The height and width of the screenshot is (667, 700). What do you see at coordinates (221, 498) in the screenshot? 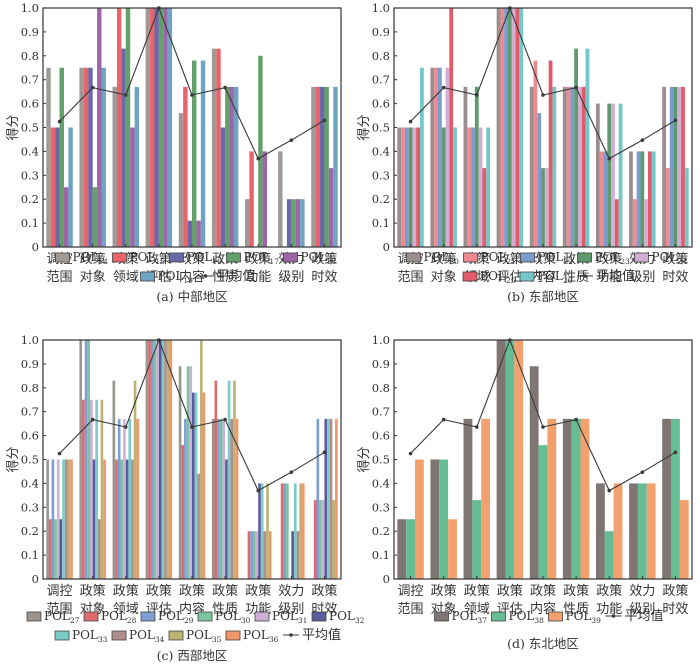
I see `bar-pol30-cat5` at bounding box center [221, 498].